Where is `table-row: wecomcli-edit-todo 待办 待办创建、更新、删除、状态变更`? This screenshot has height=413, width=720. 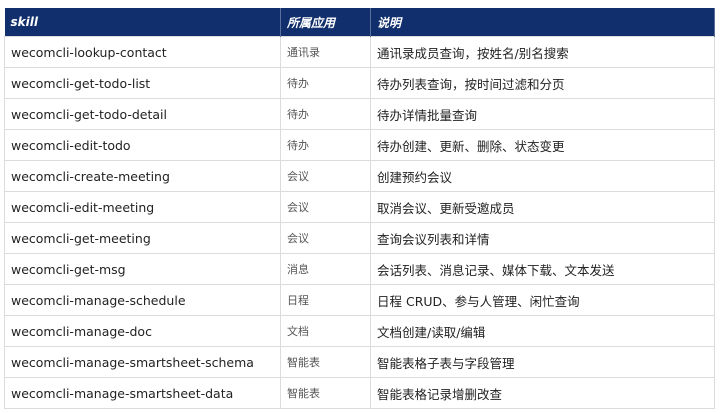 table-row: wecomcli-edit-todo 待办 待办创建、更新、删除、状态变更 is located at coordinates (359, 145).